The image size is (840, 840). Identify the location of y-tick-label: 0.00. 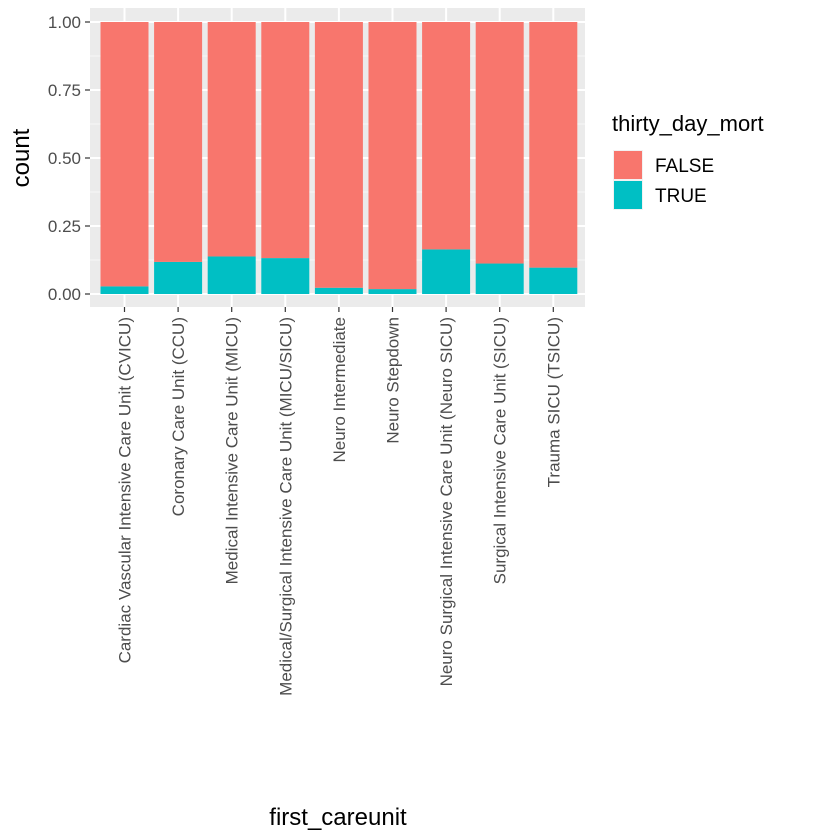
(64, 294).